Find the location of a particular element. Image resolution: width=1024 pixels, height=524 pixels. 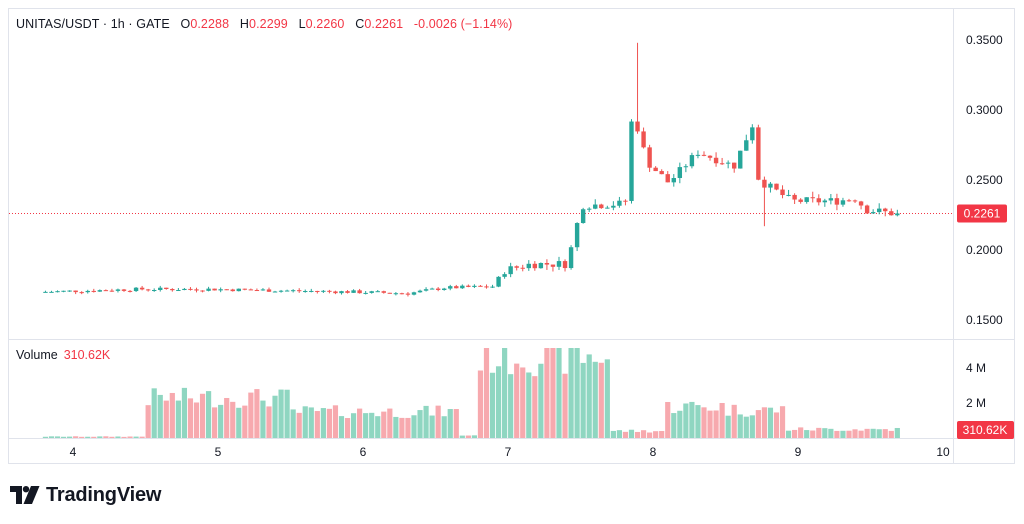

volume-tick-label: 2 M is located at coordinates (976, 403).